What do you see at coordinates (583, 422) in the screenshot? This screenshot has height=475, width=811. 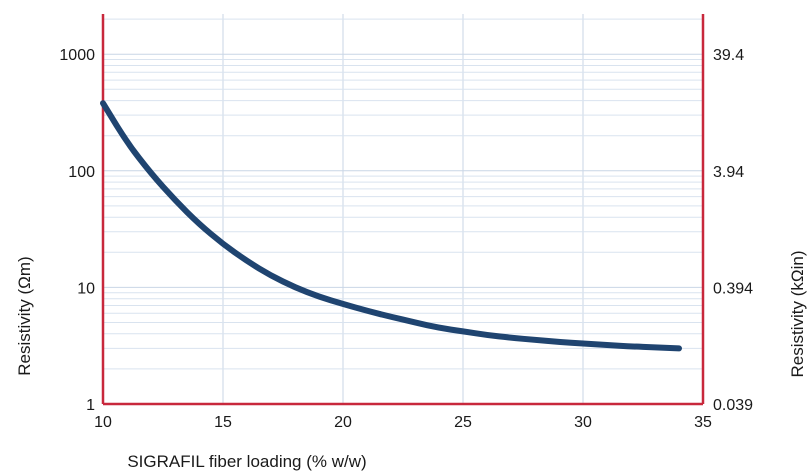 I see `x-tick-label: 30` at bounding box center [583, 422].